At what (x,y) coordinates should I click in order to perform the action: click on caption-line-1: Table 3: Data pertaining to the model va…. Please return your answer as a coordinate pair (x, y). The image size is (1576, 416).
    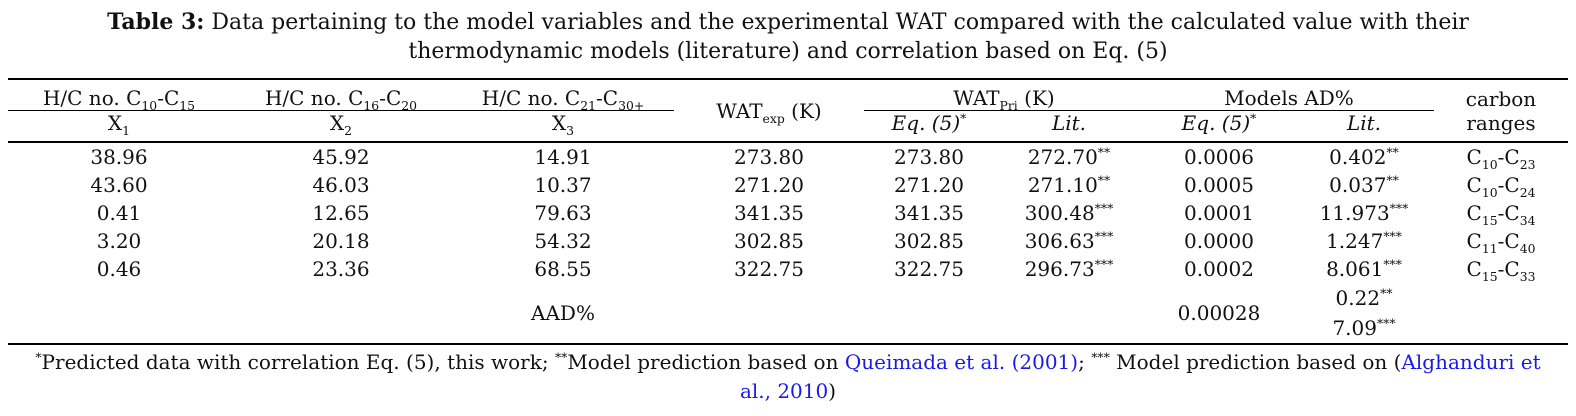
    Looking at the image, I should click on (788, 22).